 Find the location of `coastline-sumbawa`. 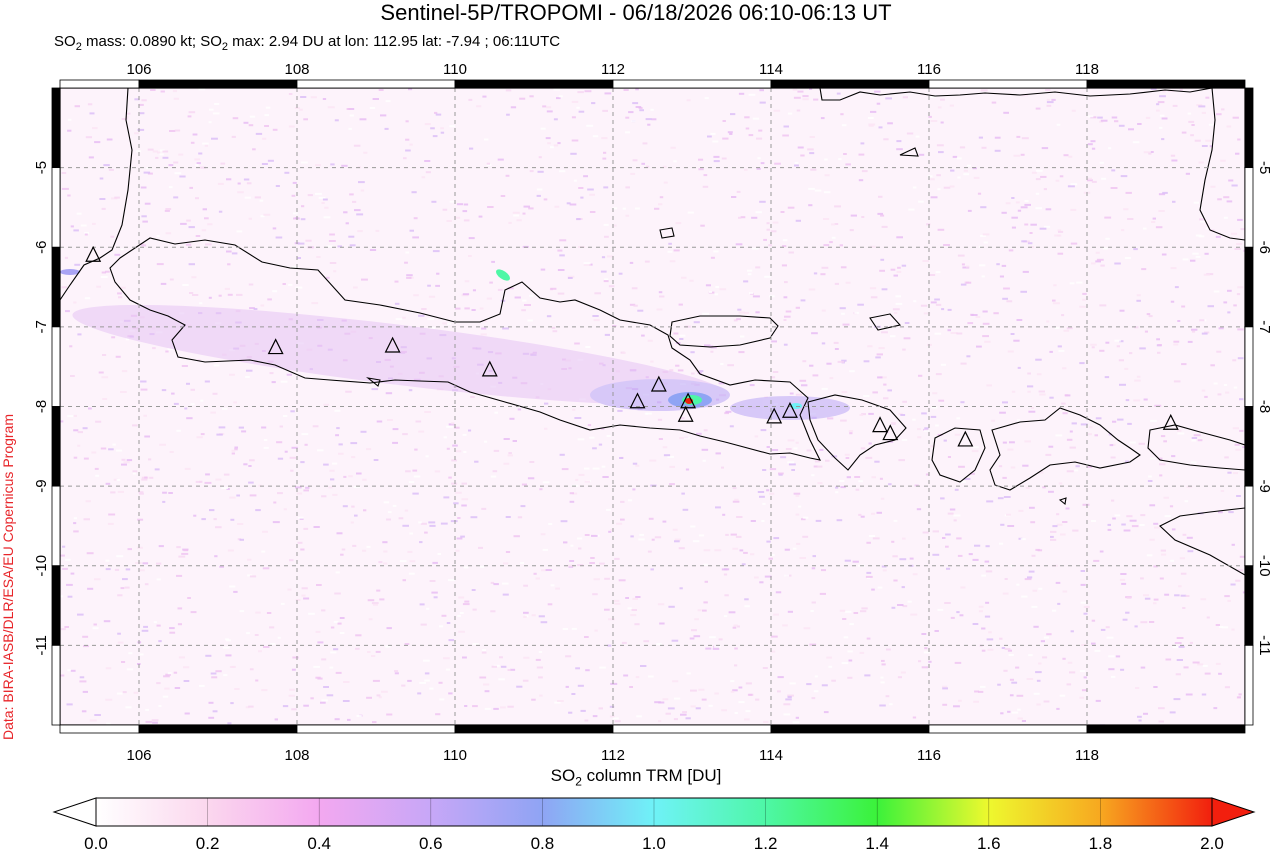

coastline-sumbawa is located at coordinates (1065, 449).